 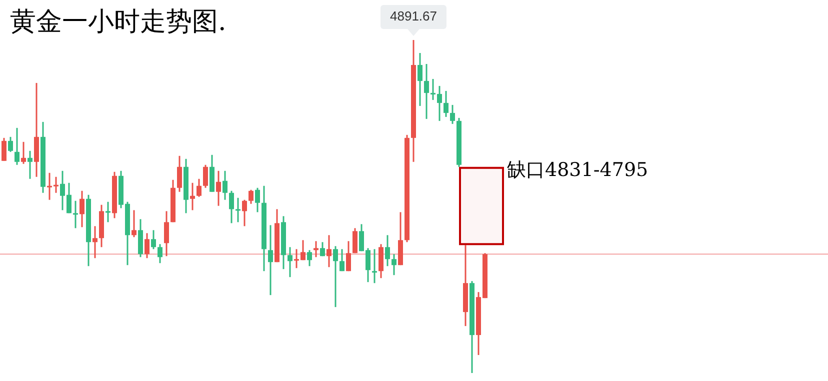 I want to click on annotation: 4891.67, so click(x=413, y=16).